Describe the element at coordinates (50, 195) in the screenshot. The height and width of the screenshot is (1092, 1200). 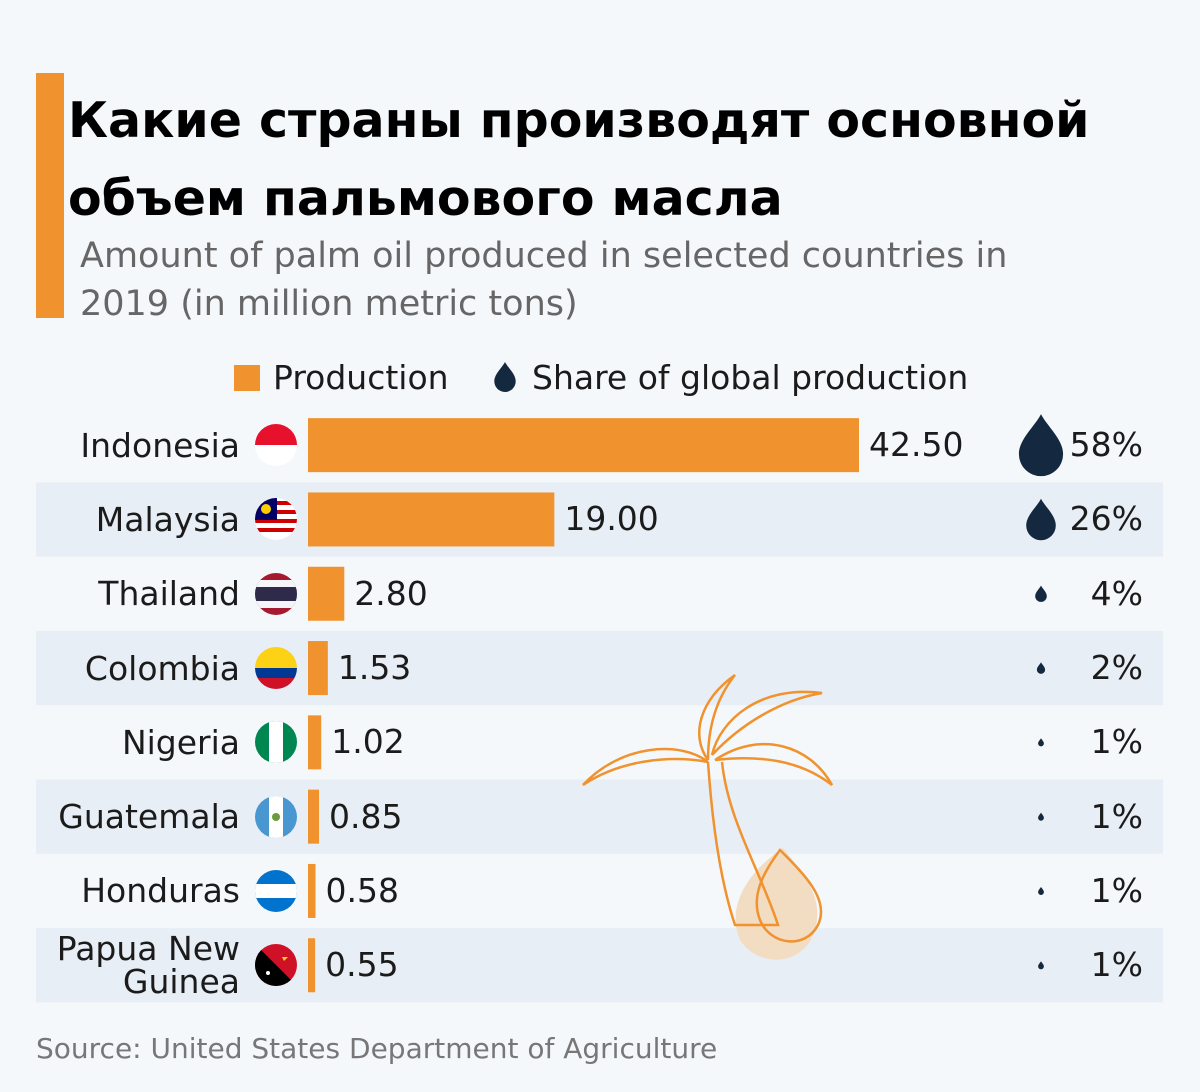
I see `accent-bar` at that location.